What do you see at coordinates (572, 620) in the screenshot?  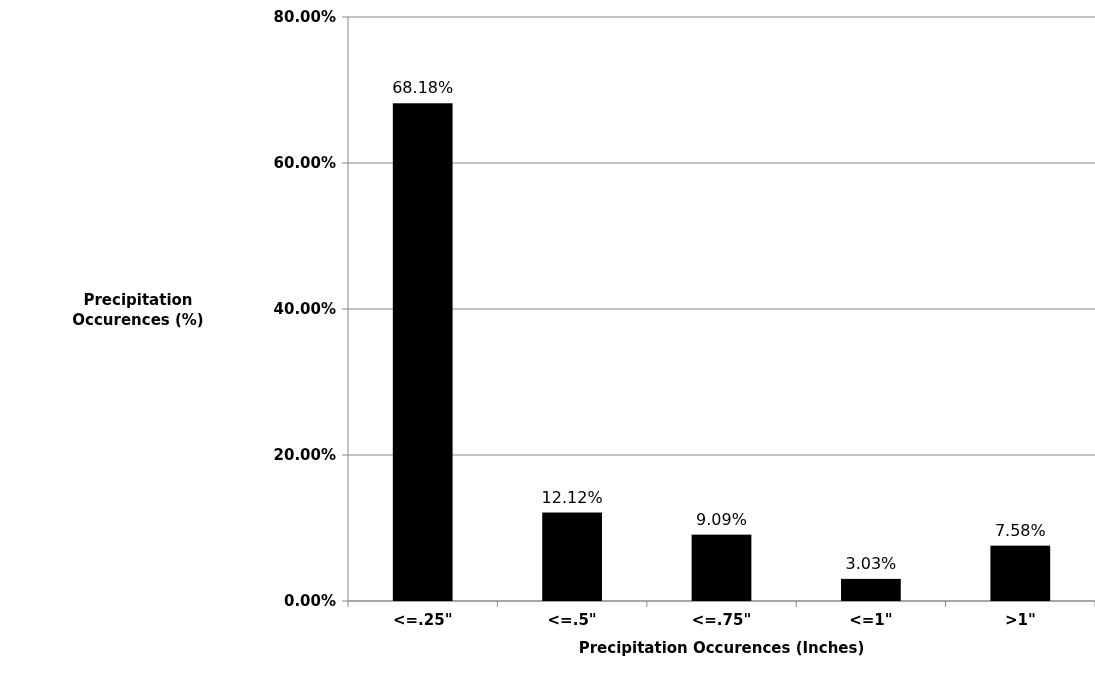 I see `x-tick-label: <=.5"` at bounding box center [572, 620].